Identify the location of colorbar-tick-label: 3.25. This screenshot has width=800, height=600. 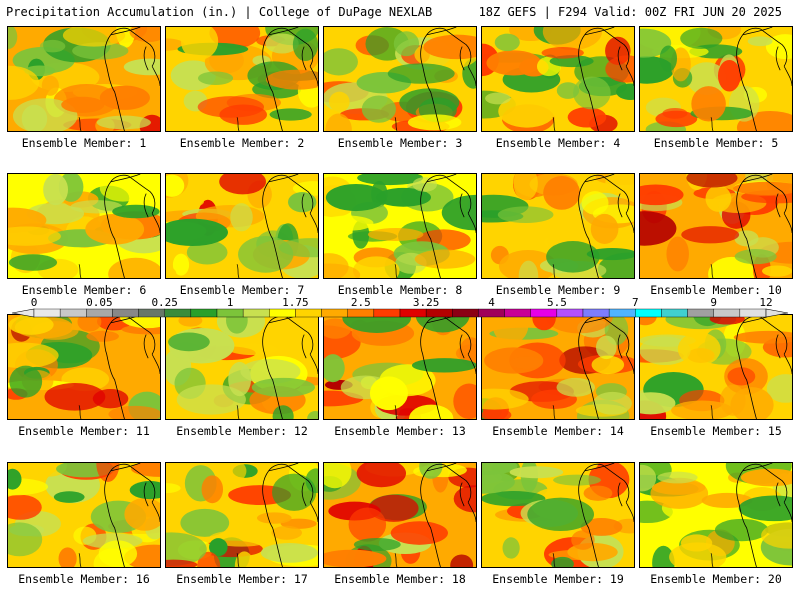
(426, 302).